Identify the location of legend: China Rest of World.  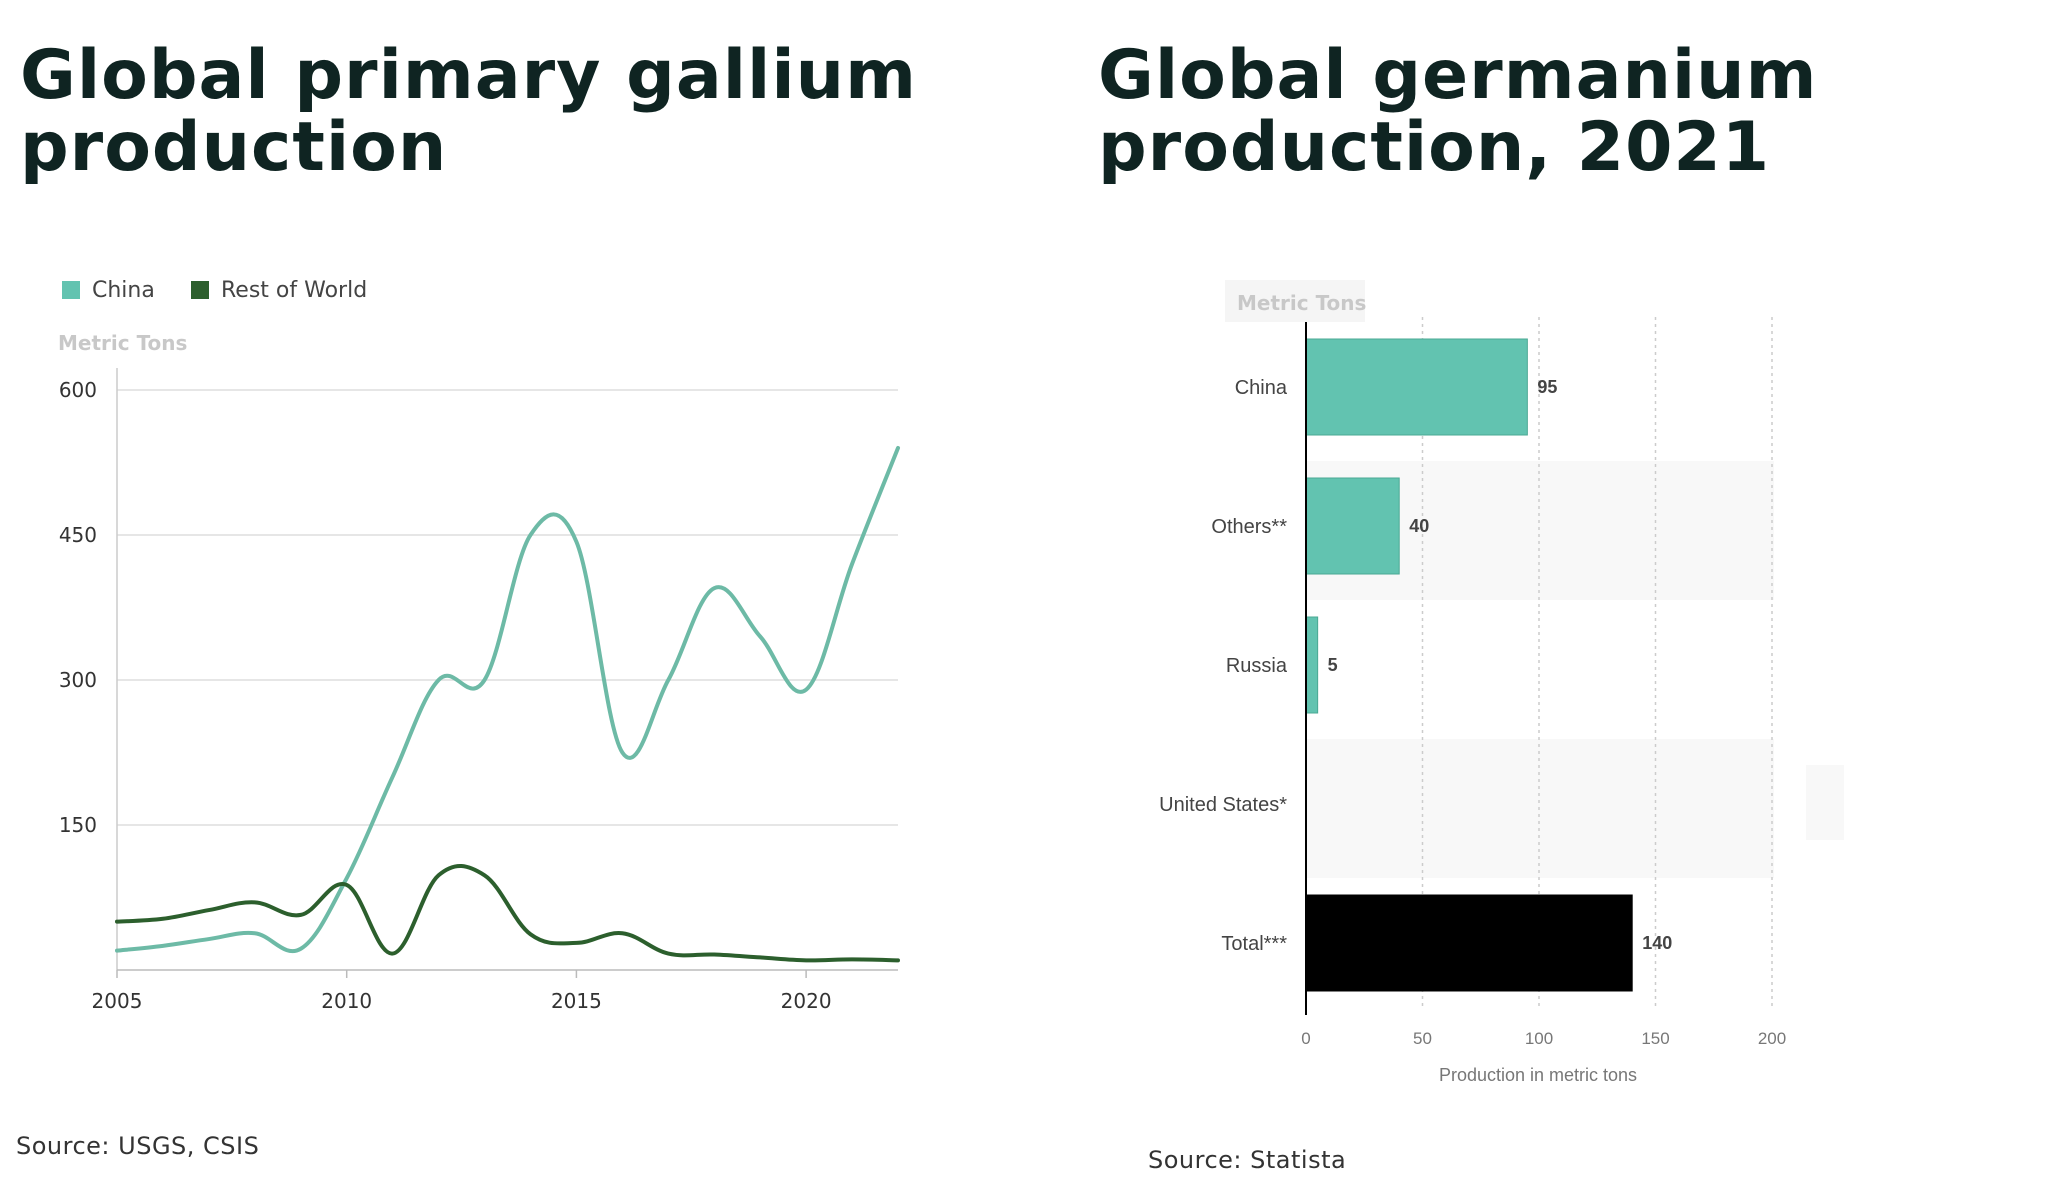
(214, 290).